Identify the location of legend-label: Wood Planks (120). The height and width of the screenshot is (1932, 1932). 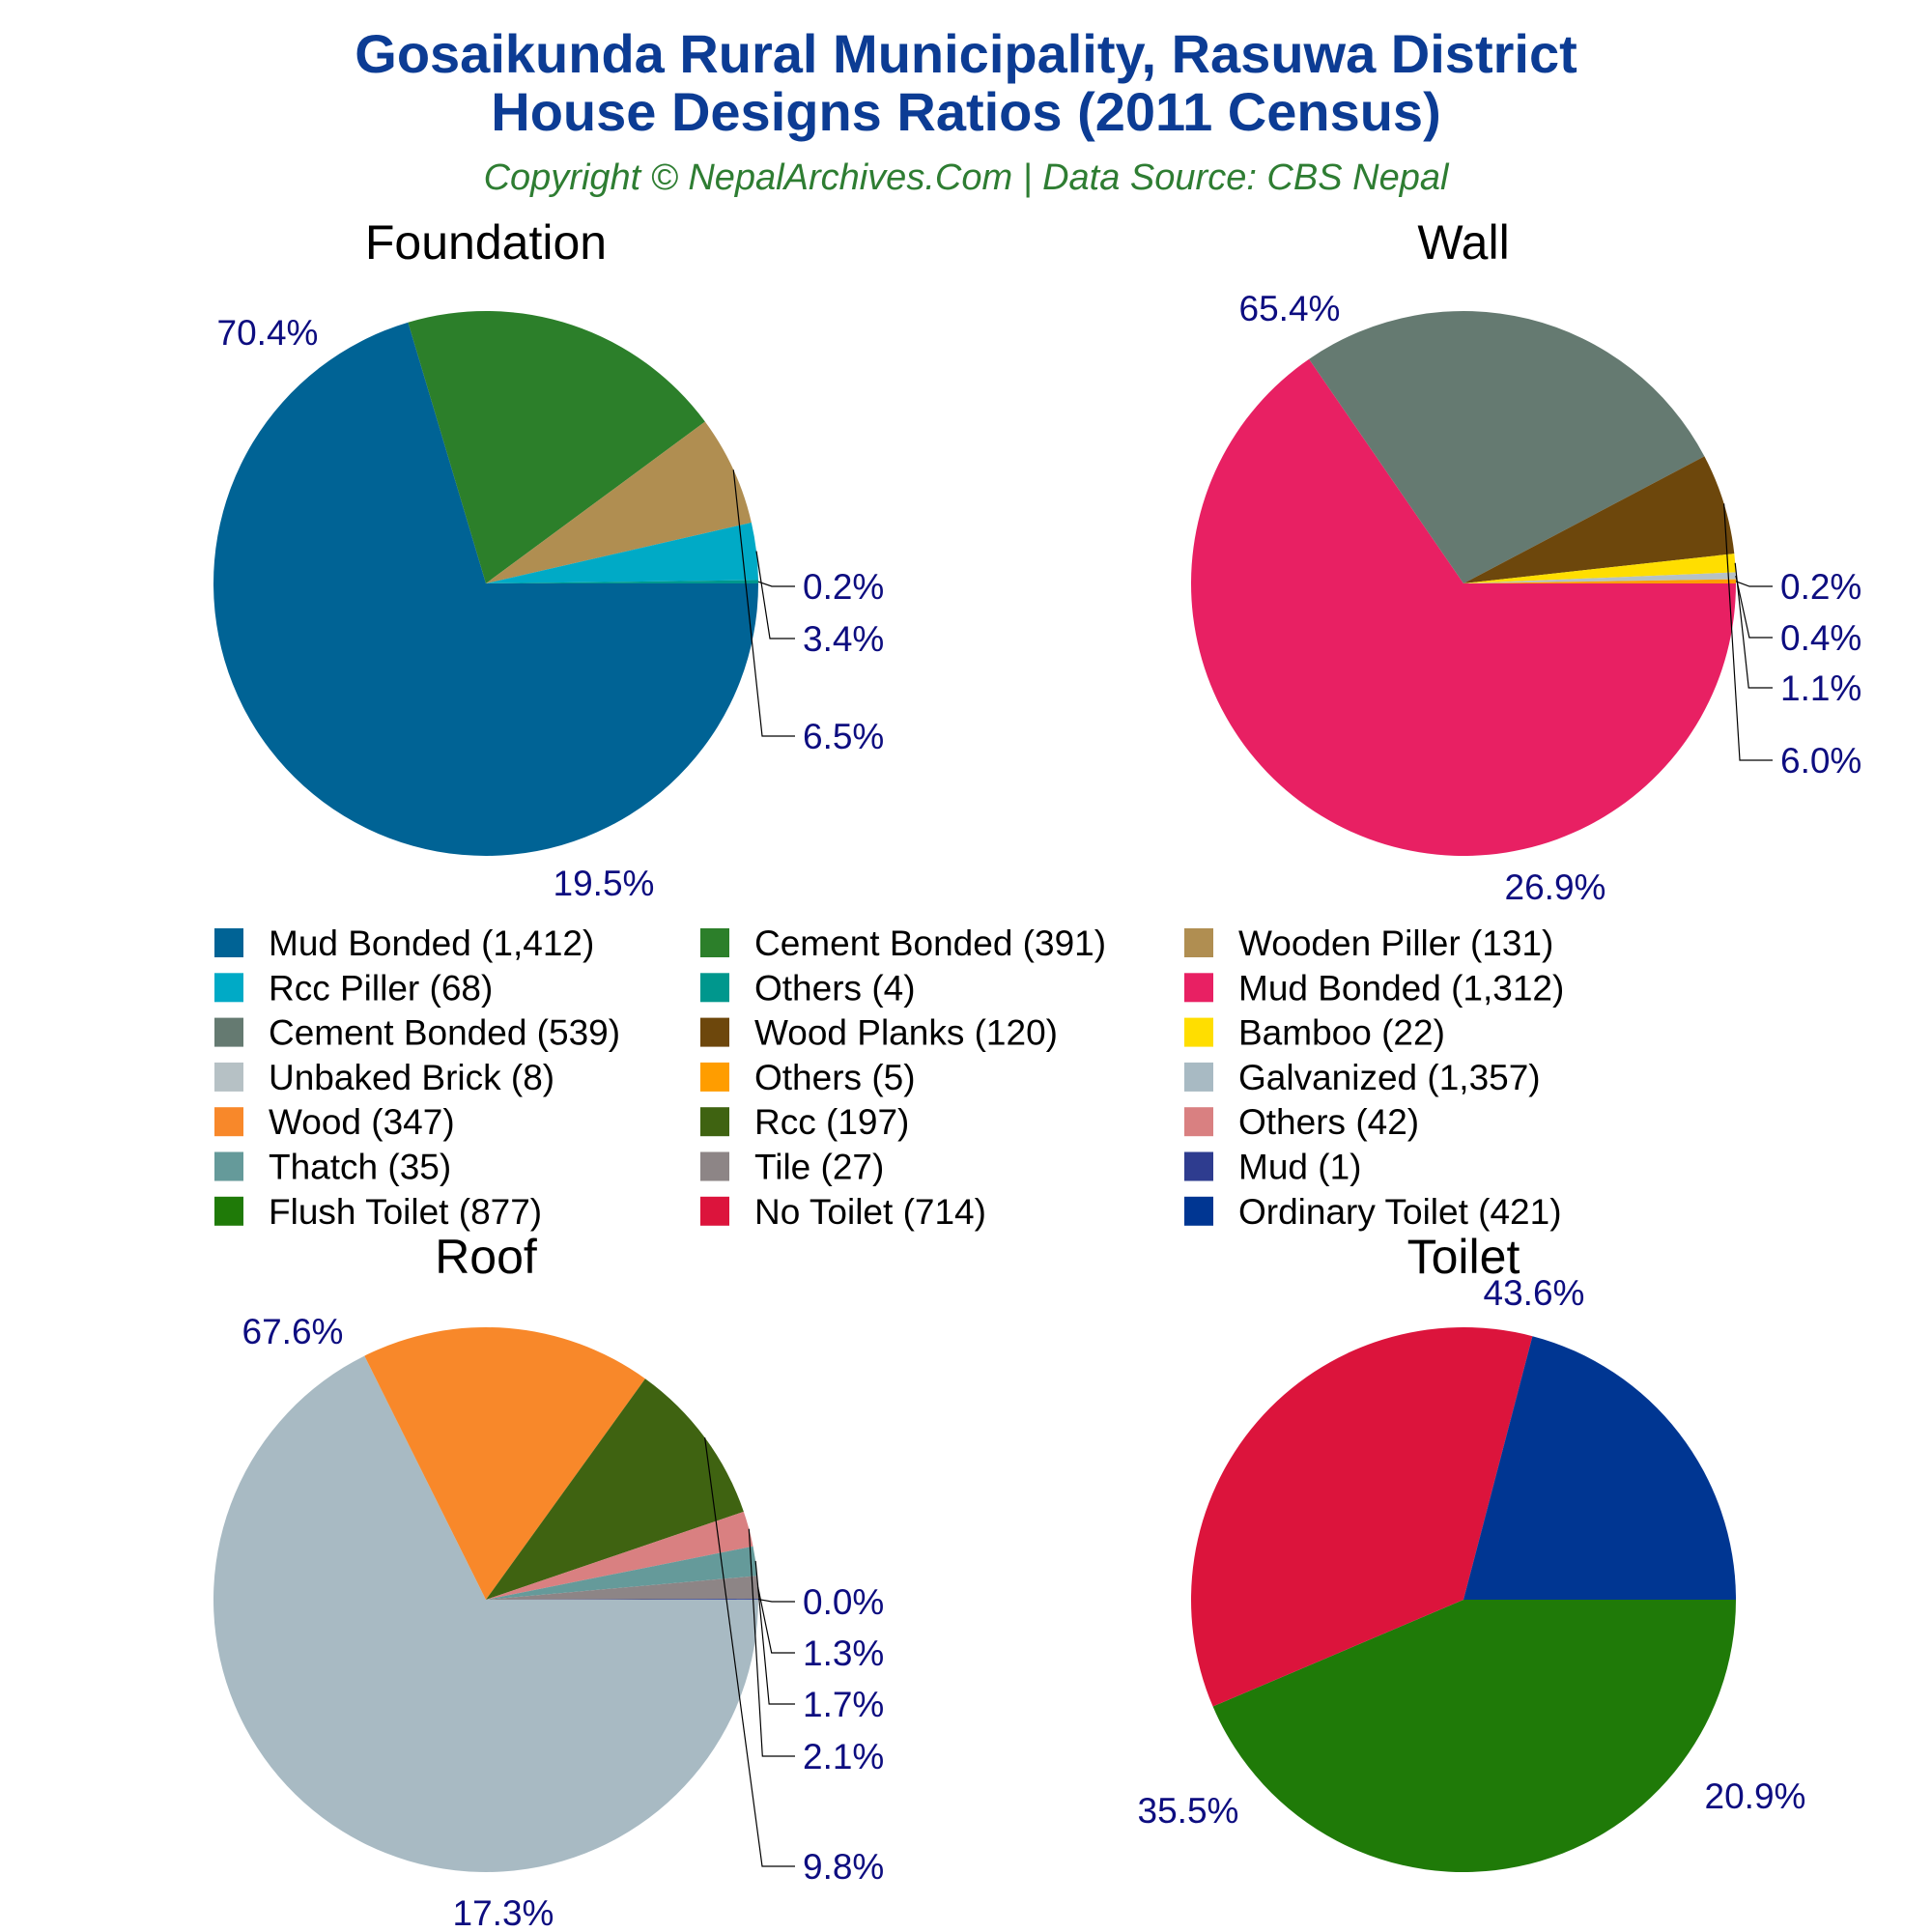
(906, 1033).